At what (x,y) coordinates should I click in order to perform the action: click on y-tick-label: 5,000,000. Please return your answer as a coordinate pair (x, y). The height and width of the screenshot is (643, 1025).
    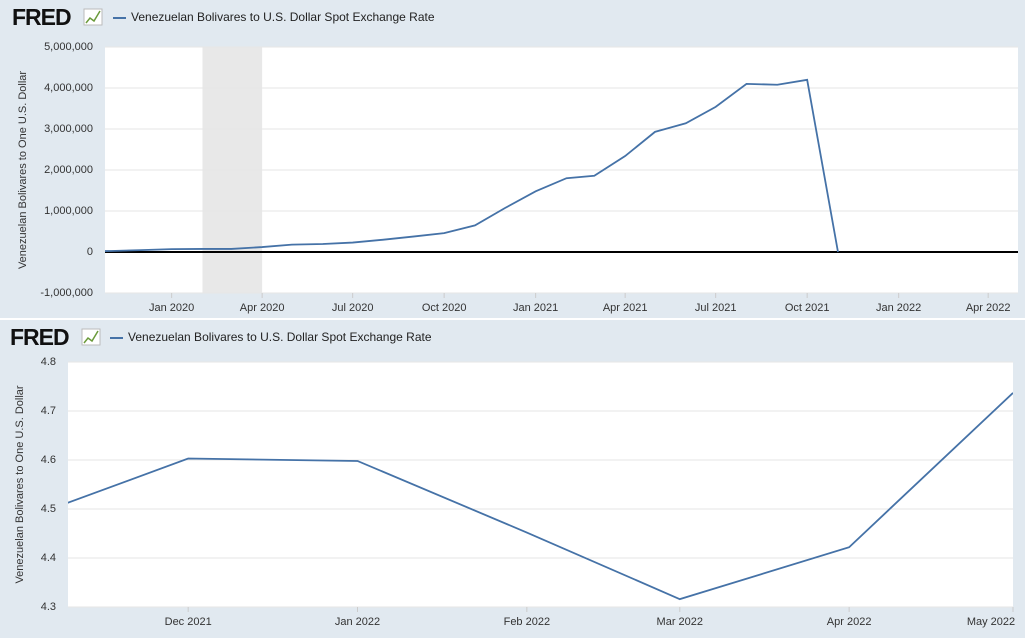
    Looking at the image, I should click on (68, 47).